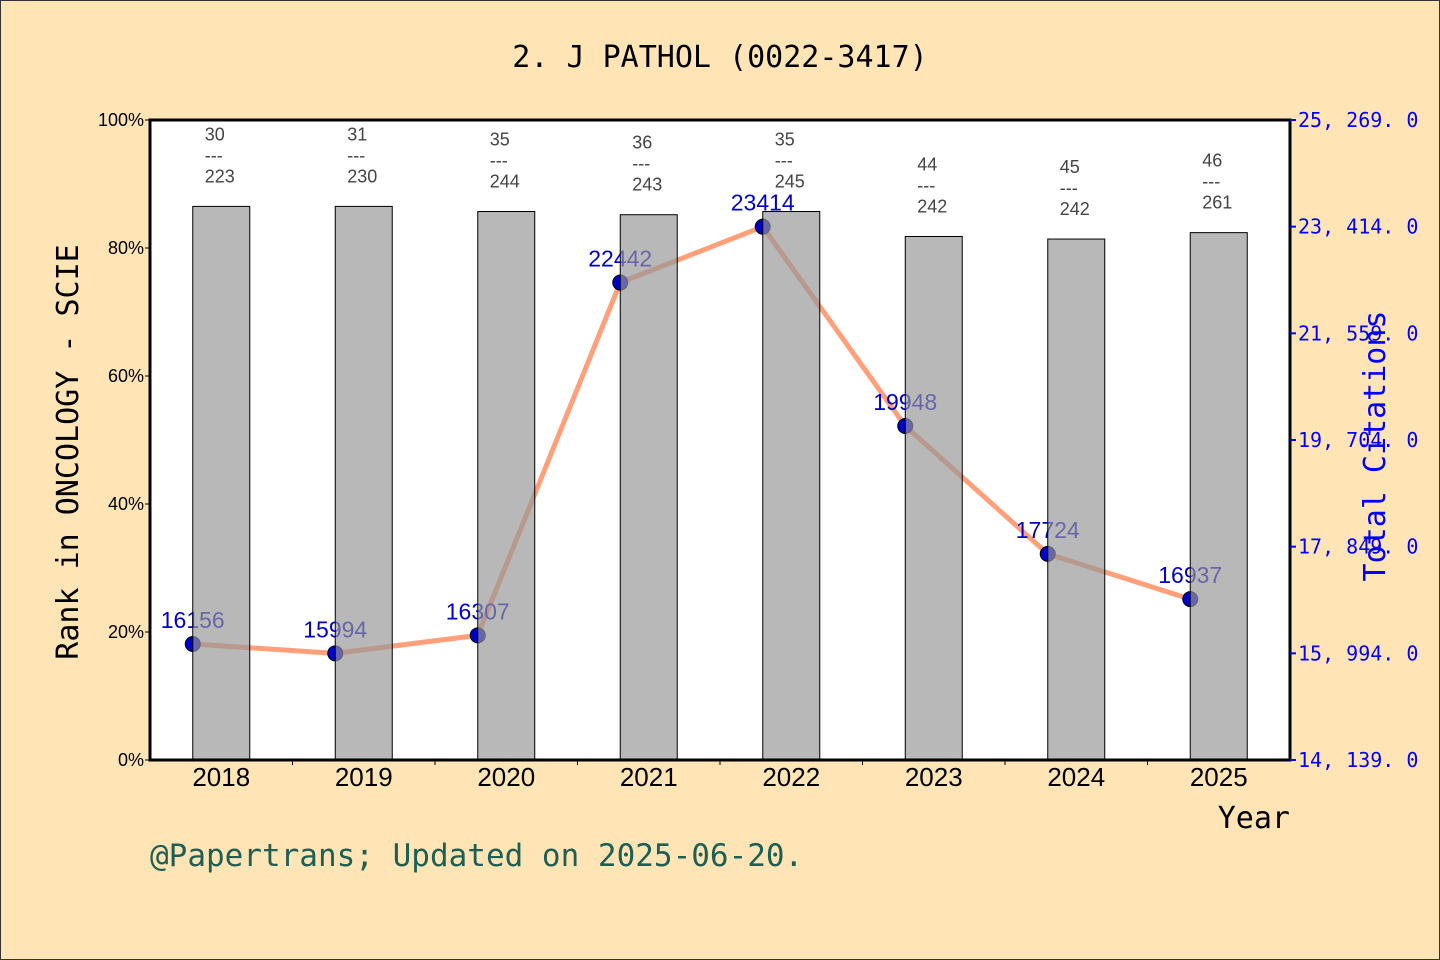 This screenshot has width=1440, height=960. Describe the element at coordinates (647, 185) in the screenshot. I see `total-label: 243` at that location.